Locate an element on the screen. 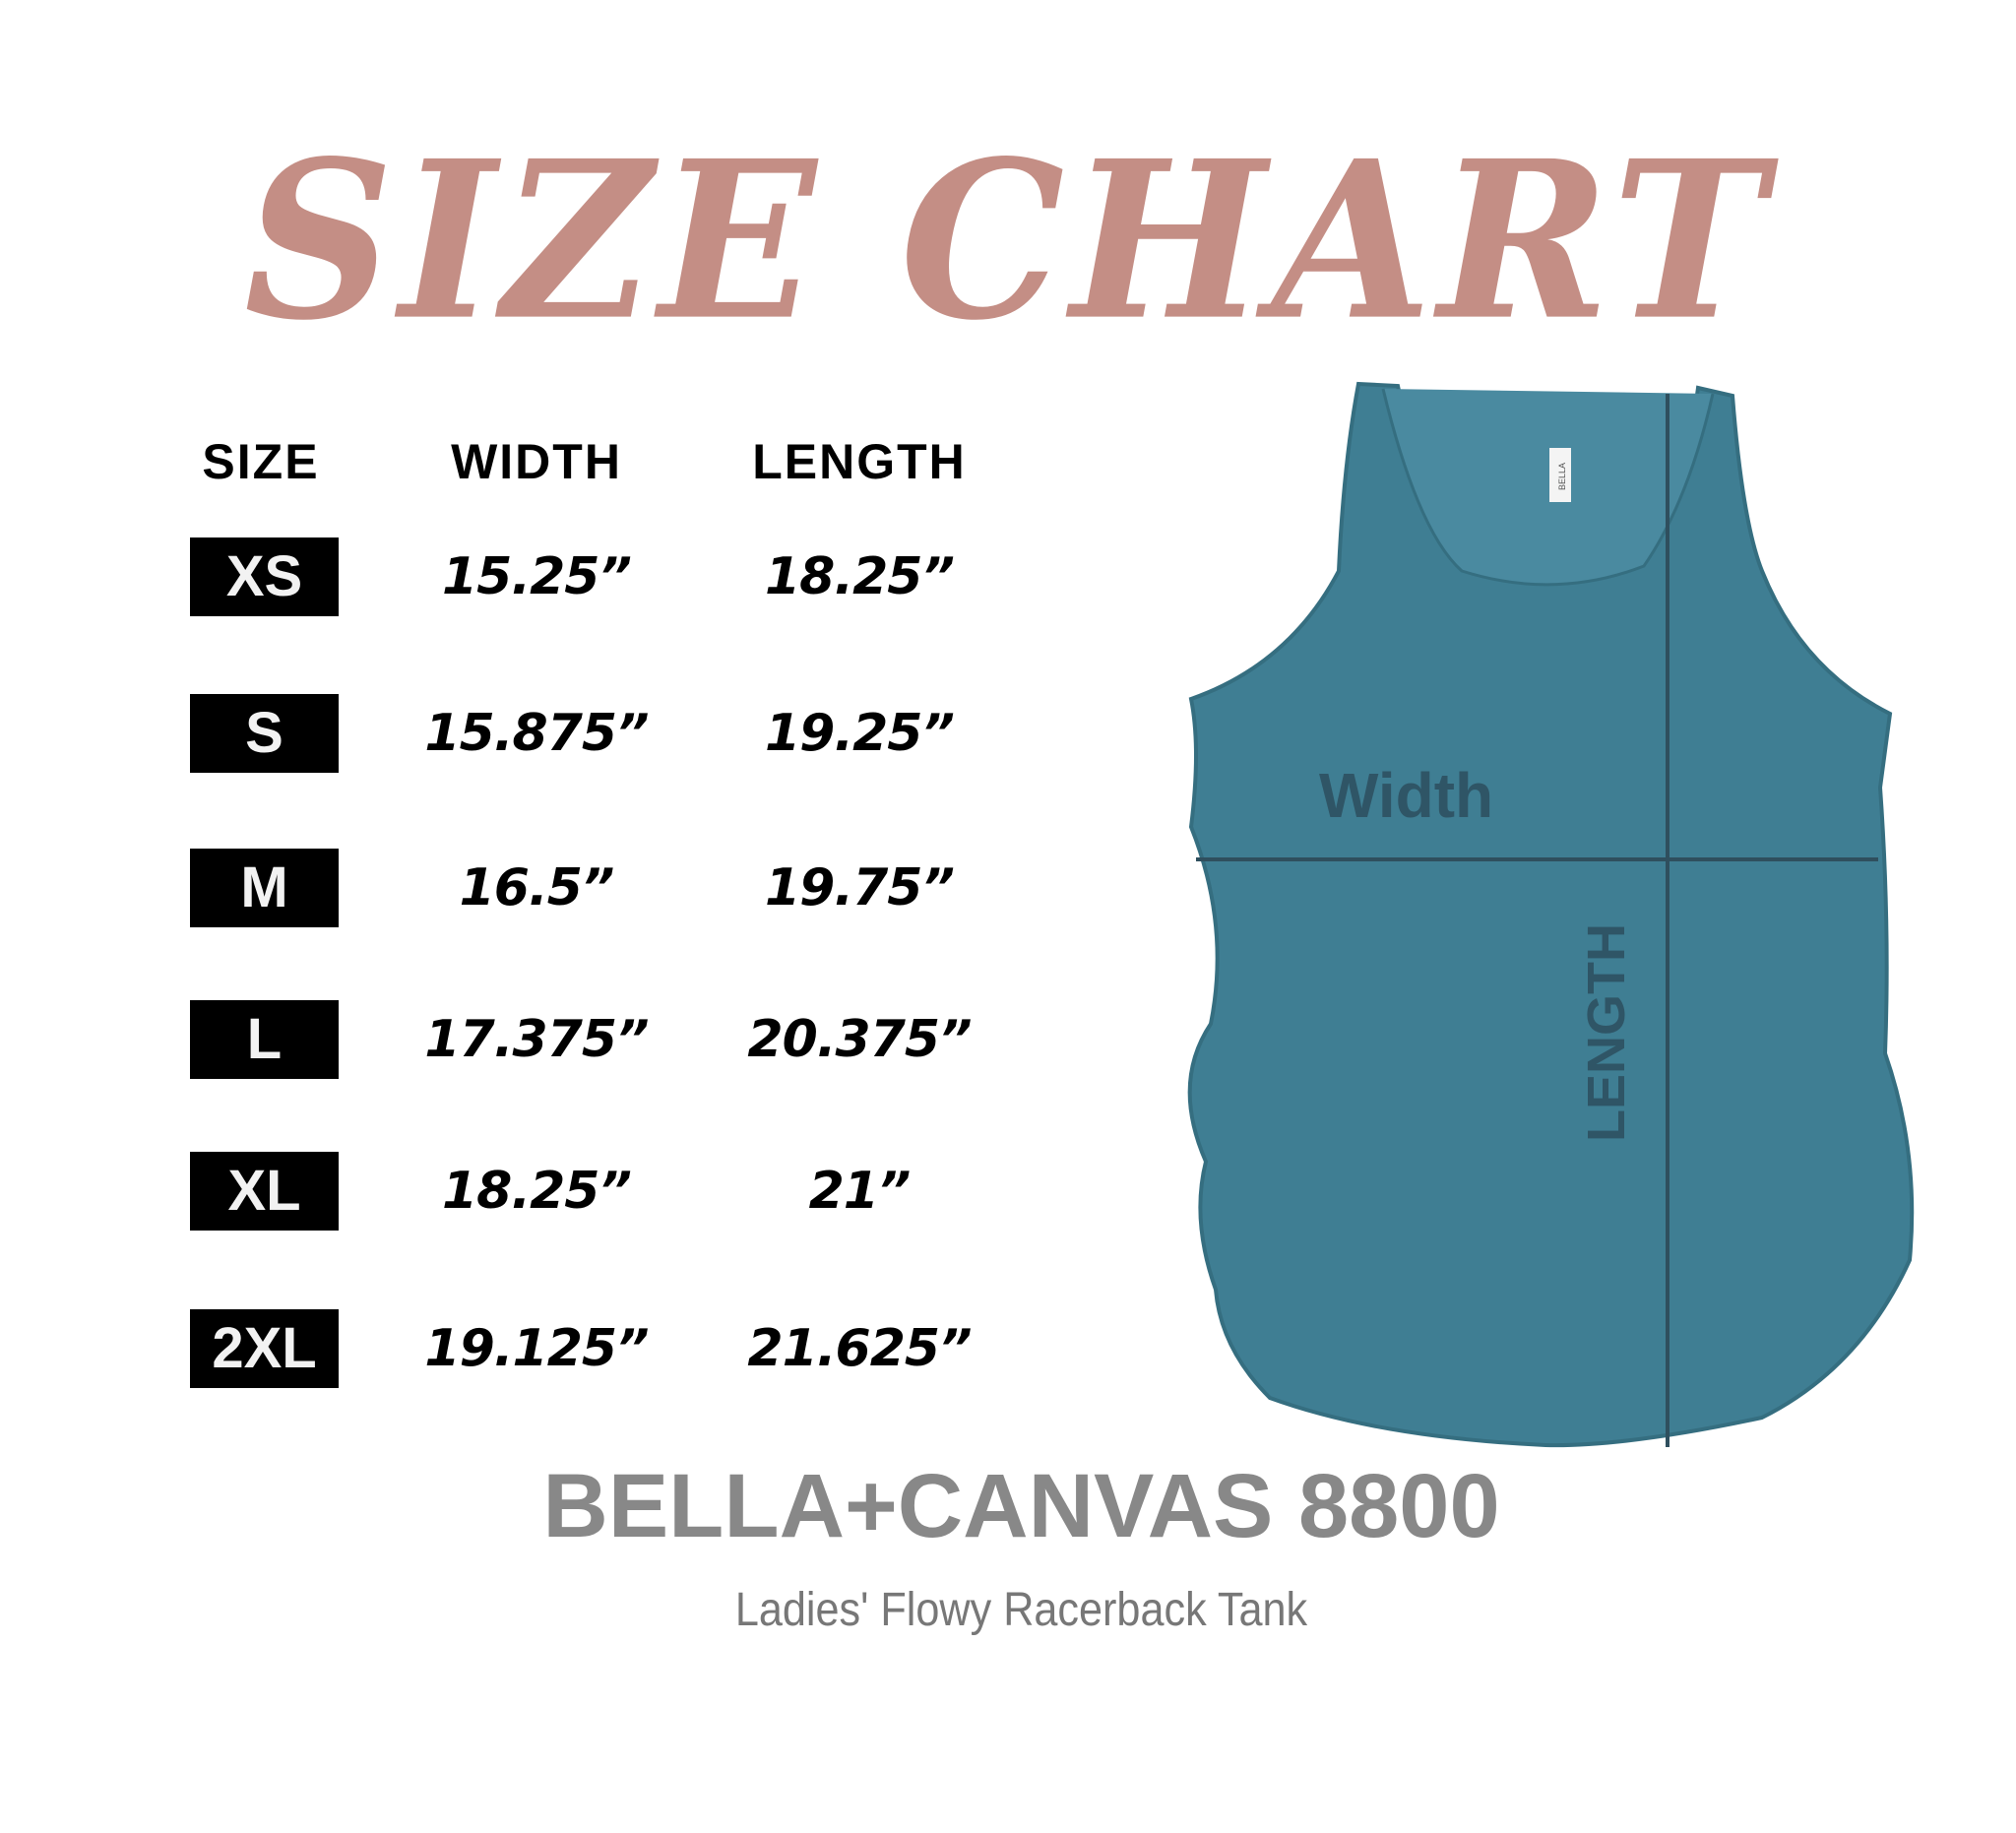 This screenshot has width=2016, height=1833. size-badge: M is located at coordinates (264, 888).